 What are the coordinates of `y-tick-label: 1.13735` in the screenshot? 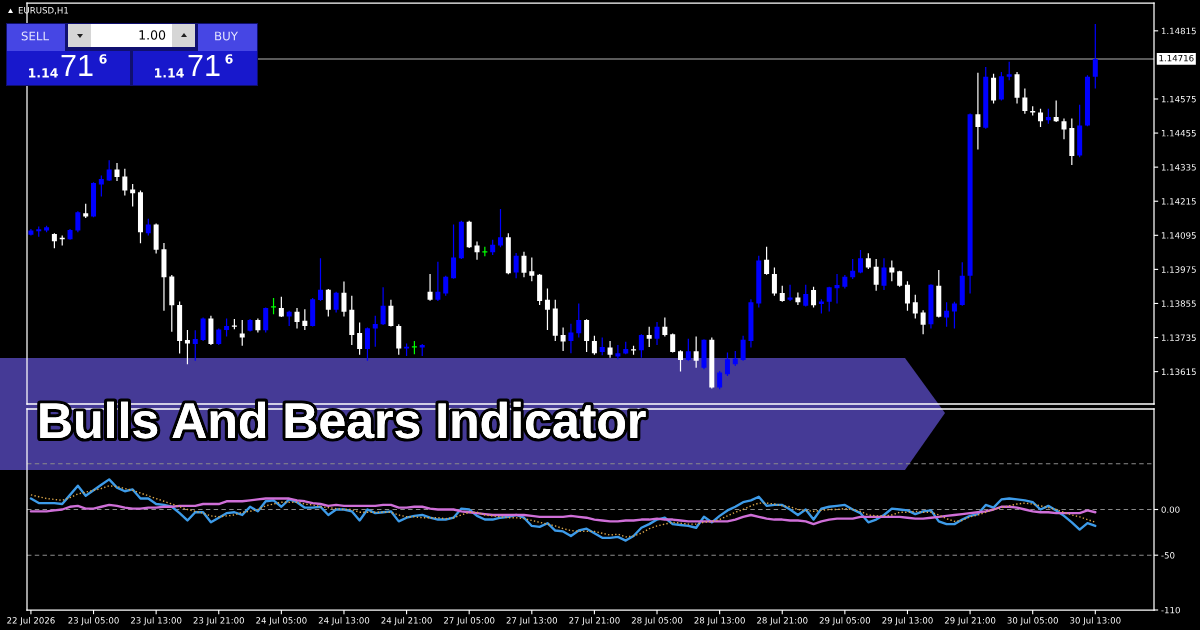 It's located at (1178, 337).